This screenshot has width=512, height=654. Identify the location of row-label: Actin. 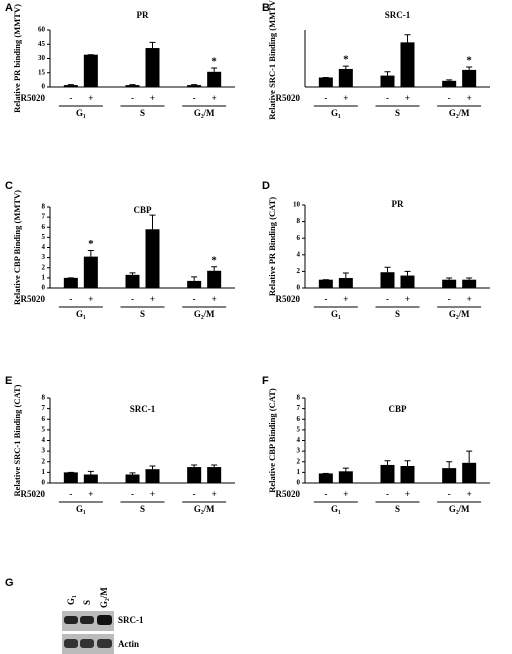
(128, 644).